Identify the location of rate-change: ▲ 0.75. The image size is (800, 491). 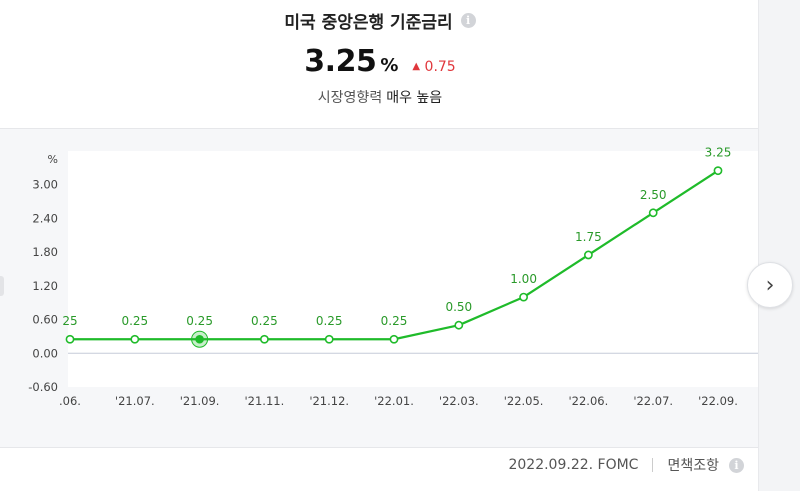
(433, 67).